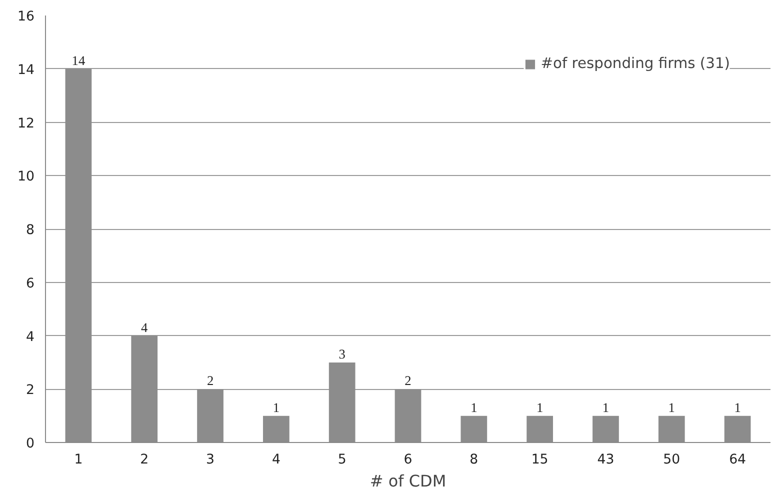  I want to click on y-tick-label: 0, so click(30, 444).